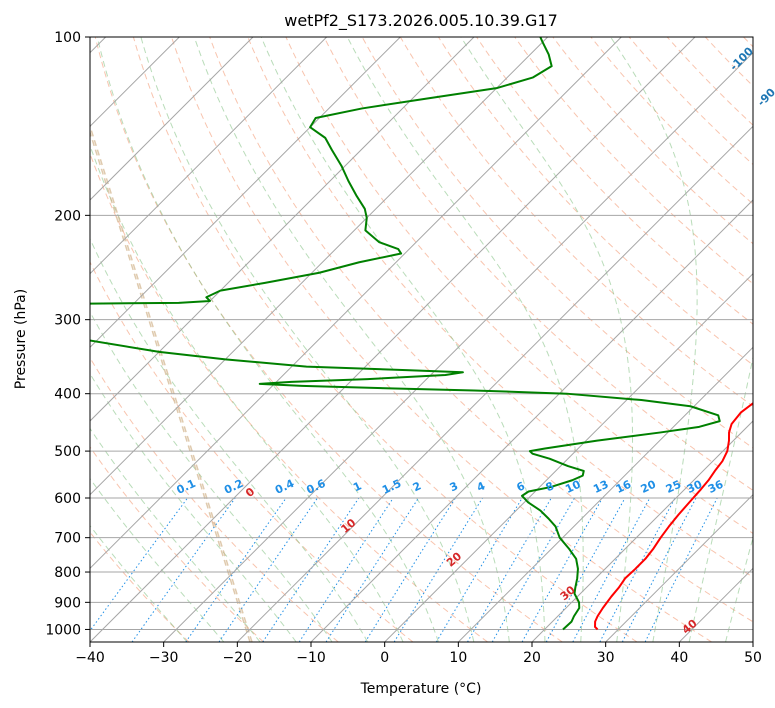 The image size is (775, 708). Describe the element at coordinates (67, 216) in the screenshot. I see `y-tick-label: 200` at that location.